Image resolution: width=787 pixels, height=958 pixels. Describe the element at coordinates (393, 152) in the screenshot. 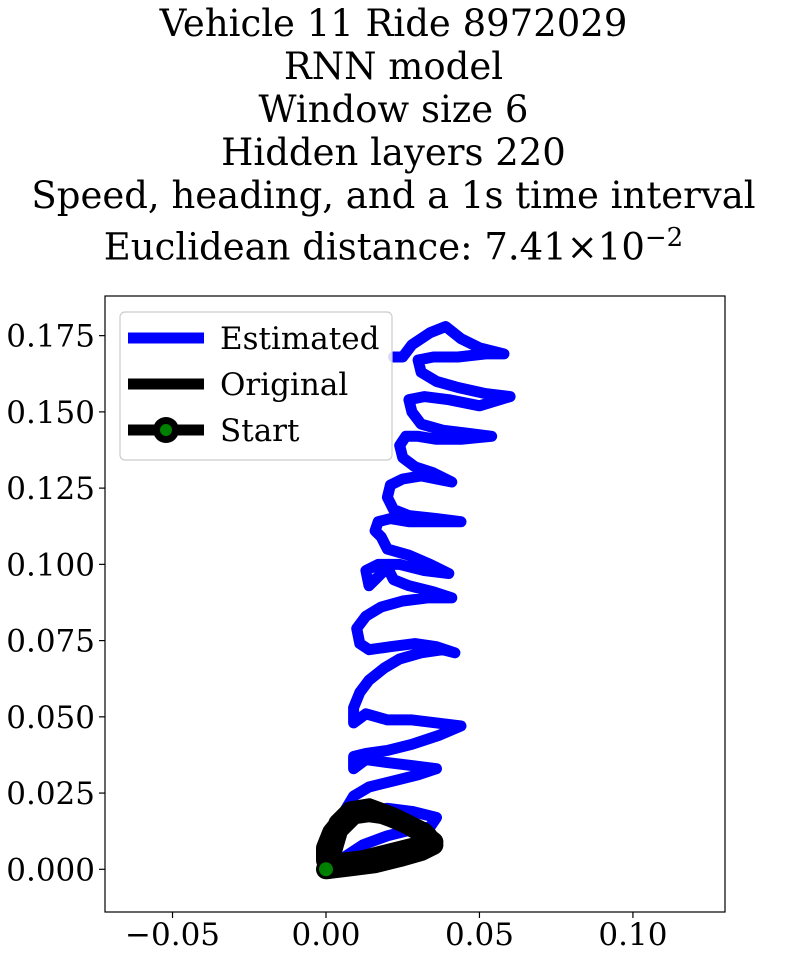

I see `title-line-hidden-layers: Hidden layers 220` at that location.